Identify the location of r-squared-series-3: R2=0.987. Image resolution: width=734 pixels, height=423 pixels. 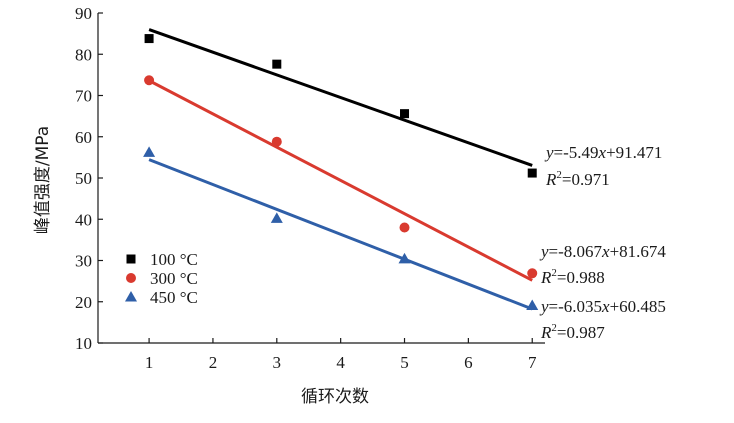
(572, 332).